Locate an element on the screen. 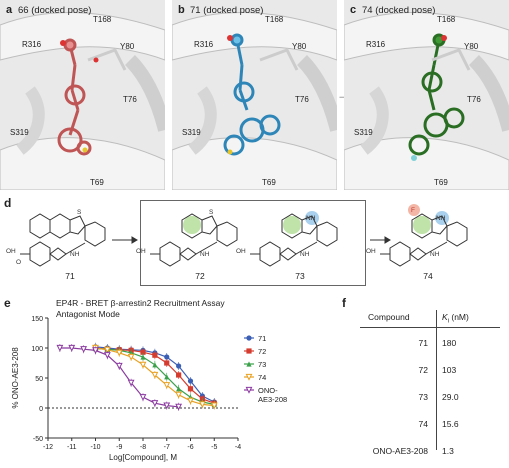 Image resolution: width=509 pixels, height=468 pixels. table-cell: 180 is located at coordinates (449, 343).